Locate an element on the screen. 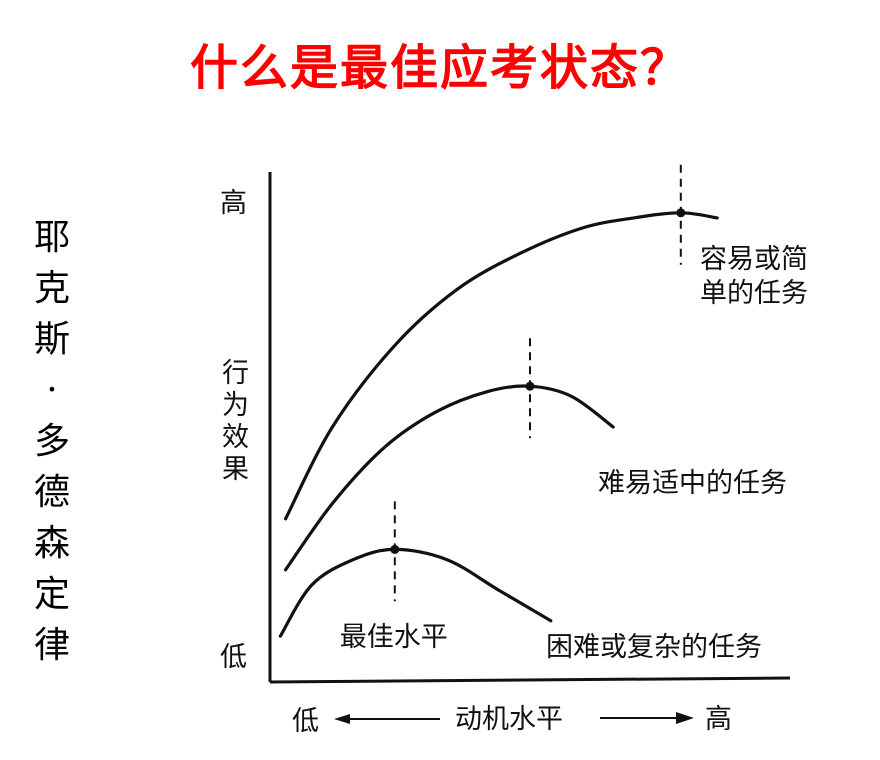 This screenshot has height=760, width=880. y-axis-title: 行为效果 is located at coordinates (235, 421).